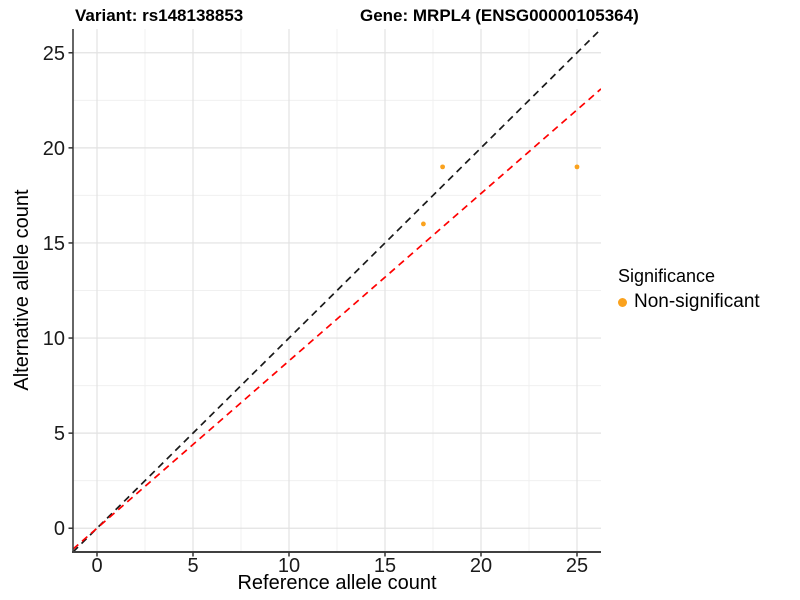  I want to click on plot-title-variant: Variant: rs148138853, so click(159, 15).